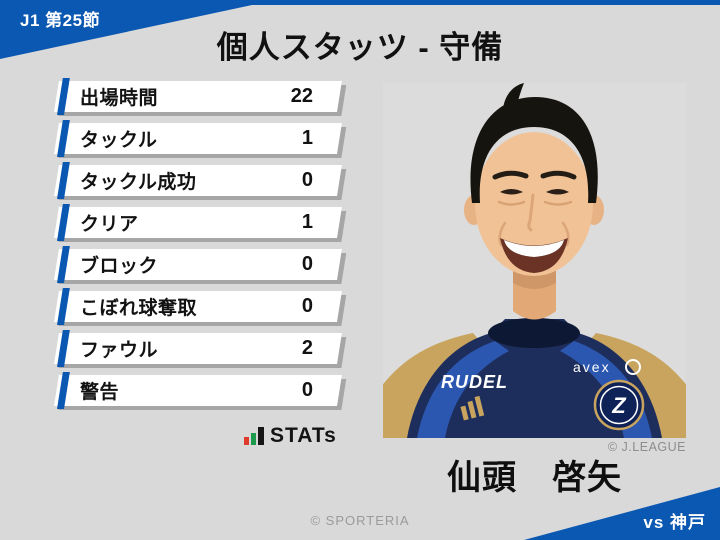  Describe the element at coordinates (592, 367) in the screenshot. I see `jersey-sponsor-right: avex` at that location.